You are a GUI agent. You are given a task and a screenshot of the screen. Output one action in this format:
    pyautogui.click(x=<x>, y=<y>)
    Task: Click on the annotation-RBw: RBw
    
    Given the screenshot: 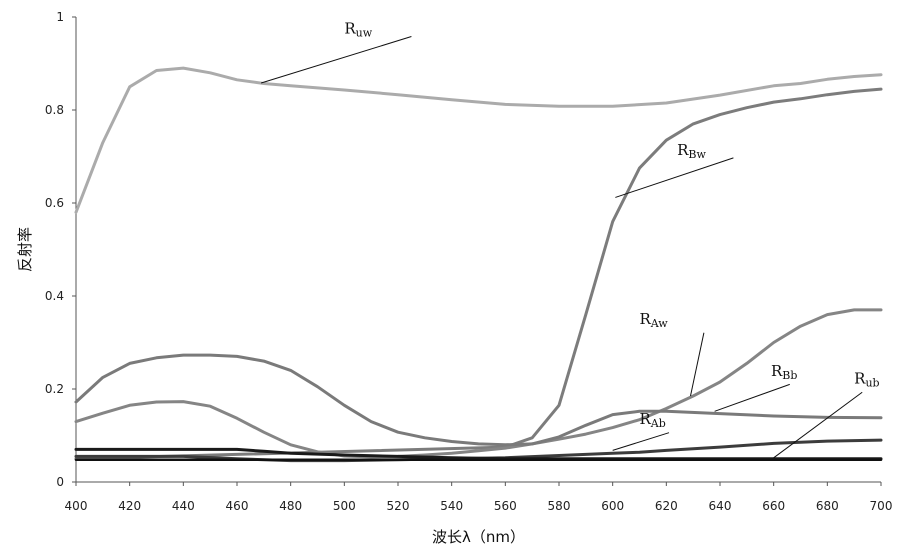 What is the action you would take?
    pyautogui.click(x=674, y=169)
    